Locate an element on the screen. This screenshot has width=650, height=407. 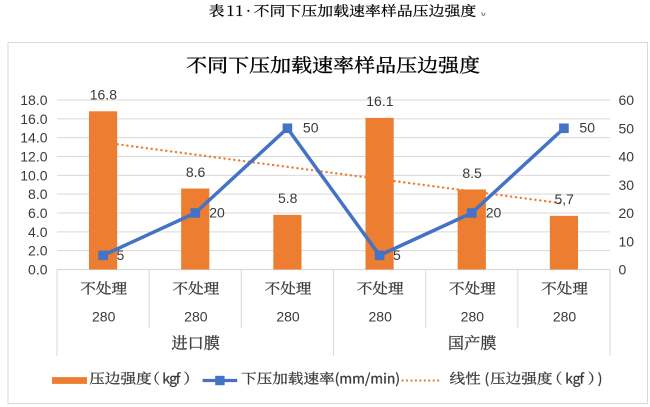
svg-text: 5,7 is located at coordinates (564, 199).